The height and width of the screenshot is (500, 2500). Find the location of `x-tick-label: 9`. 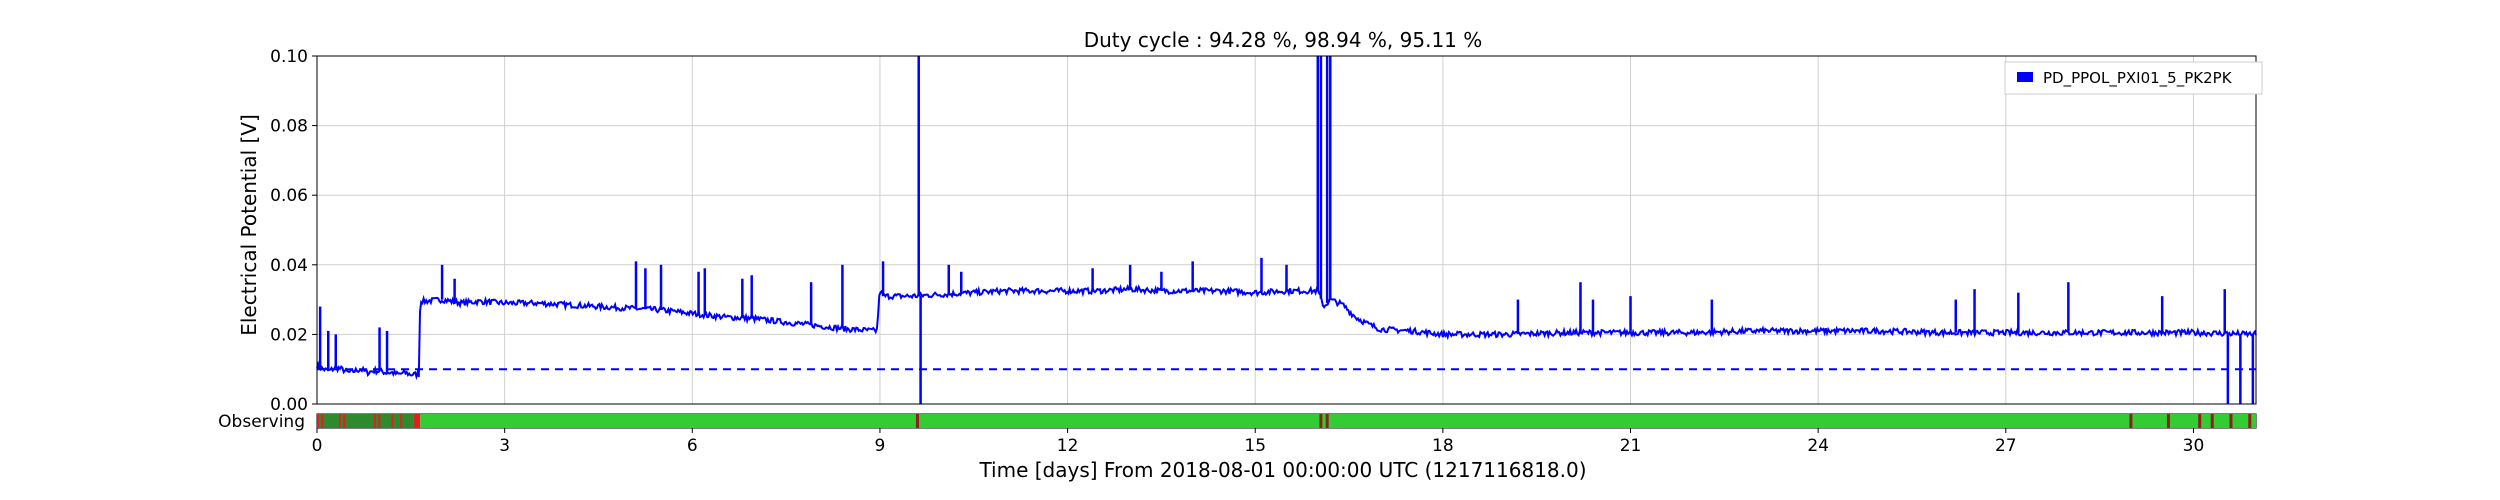

x-tick-label: 9 is located at coordinates (880, 446).